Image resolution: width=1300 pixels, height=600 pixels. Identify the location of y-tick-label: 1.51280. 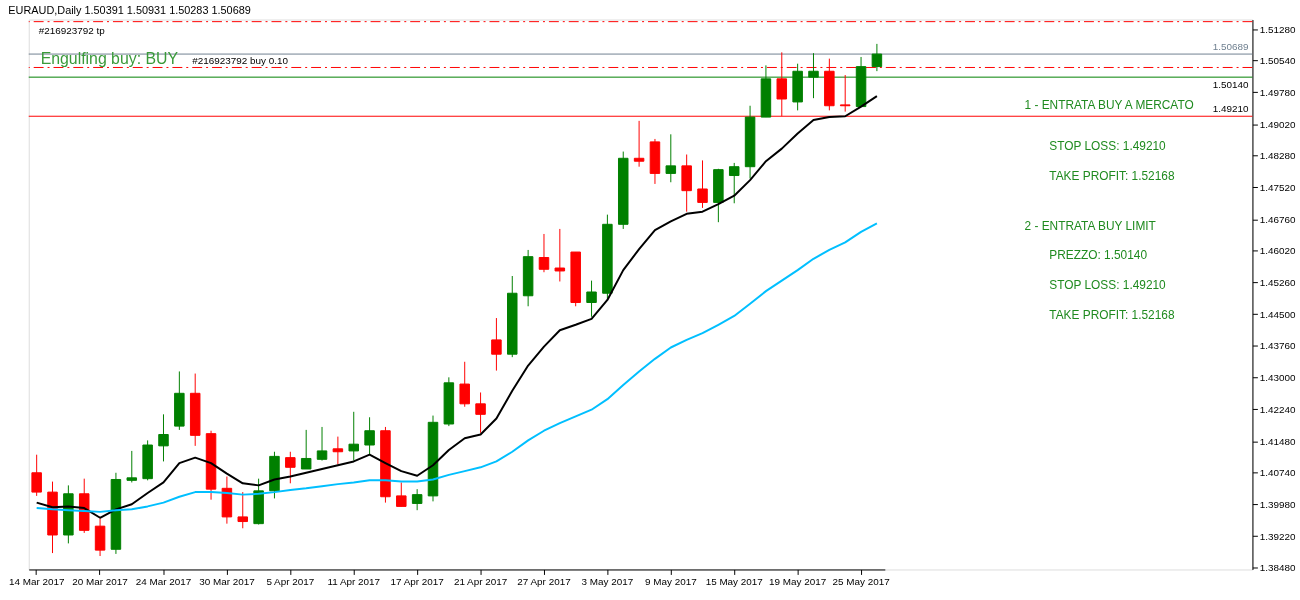
(1278, 29).